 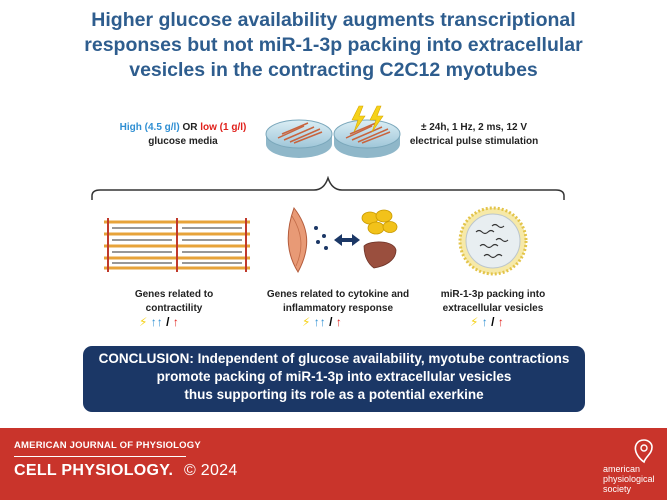 I want to click on extracellular-vesicle-icon, so click(x=493, y=241).